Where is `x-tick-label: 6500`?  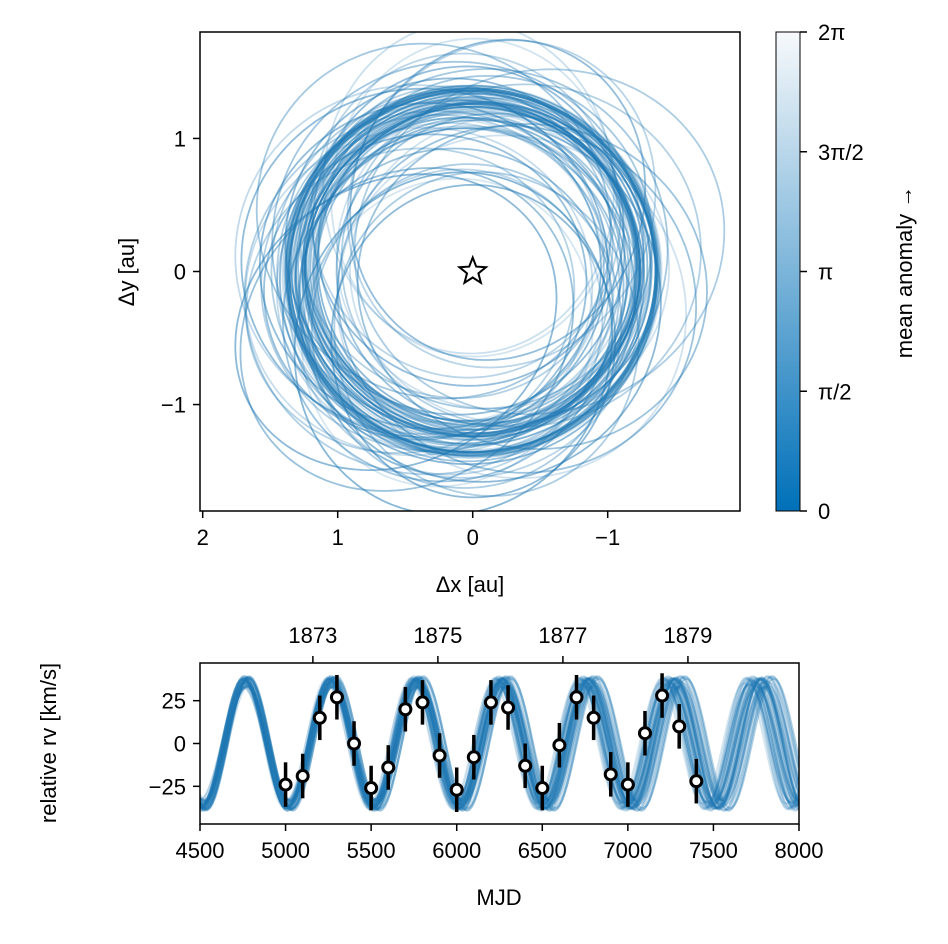
x-tick-label: 6500 is located at coordinates (542, 850).